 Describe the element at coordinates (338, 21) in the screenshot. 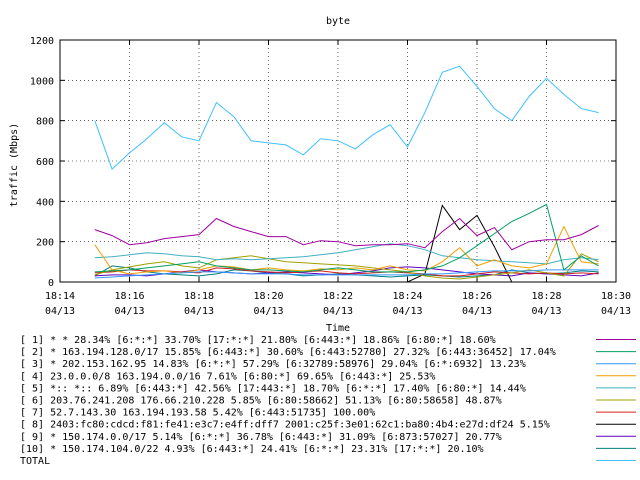

I see `chart-title: byte` at that location.